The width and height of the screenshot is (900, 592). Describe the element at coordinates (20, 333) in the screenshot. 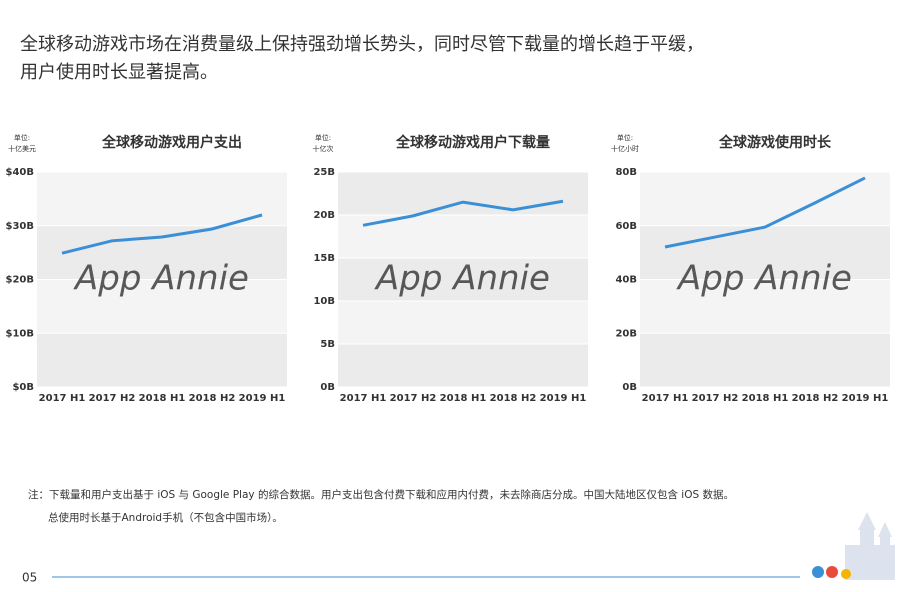

I see `y-tick-label: $10B` at that location.